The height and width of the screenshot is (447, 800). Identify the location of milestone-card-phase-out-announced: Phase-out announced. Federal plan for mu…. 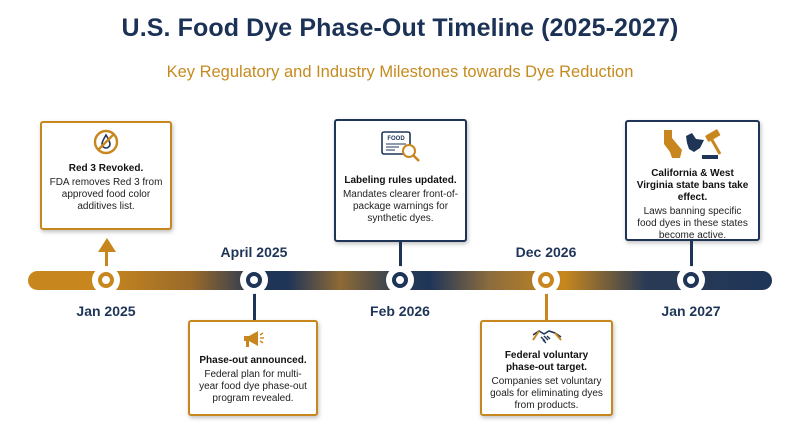
(253, 368).